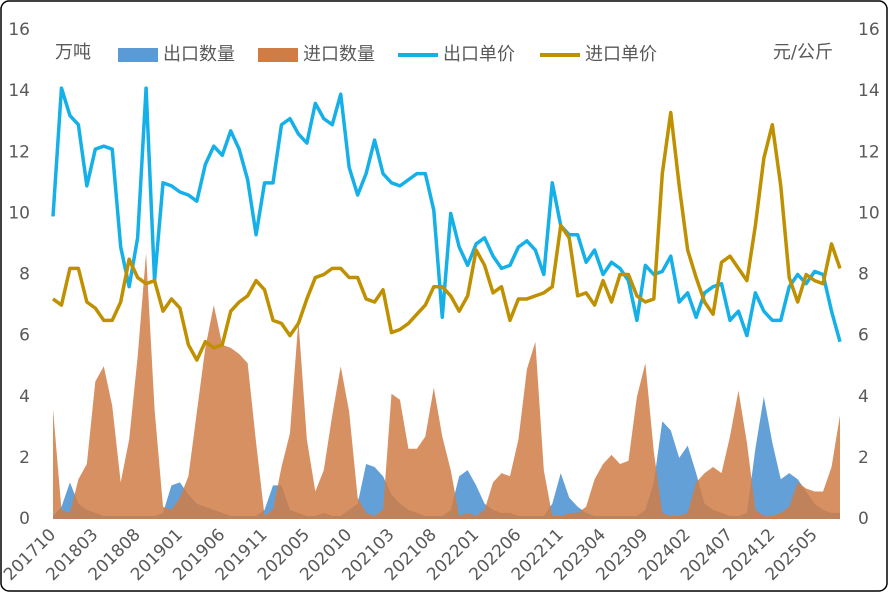  I want to click on y-tick-label: 10, so click(19, 213).